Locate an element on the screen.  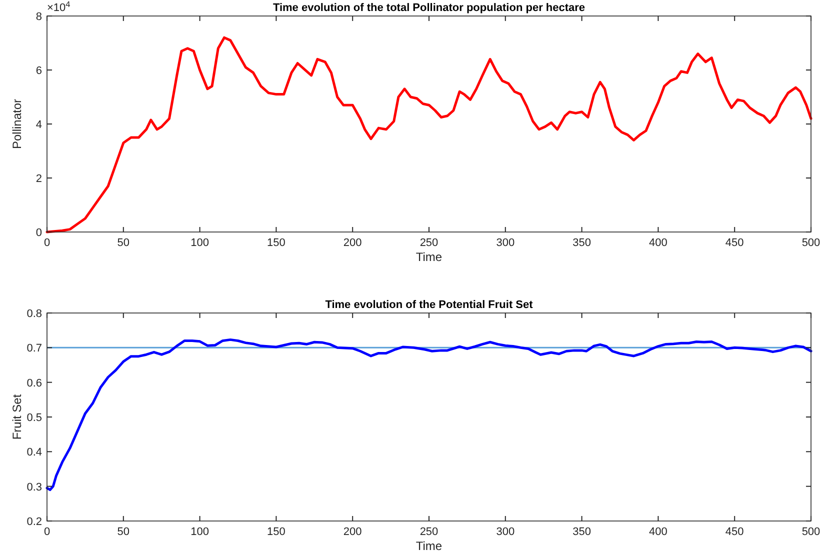
y-tick-label: 0.3 is located at coordinates (34, 487).